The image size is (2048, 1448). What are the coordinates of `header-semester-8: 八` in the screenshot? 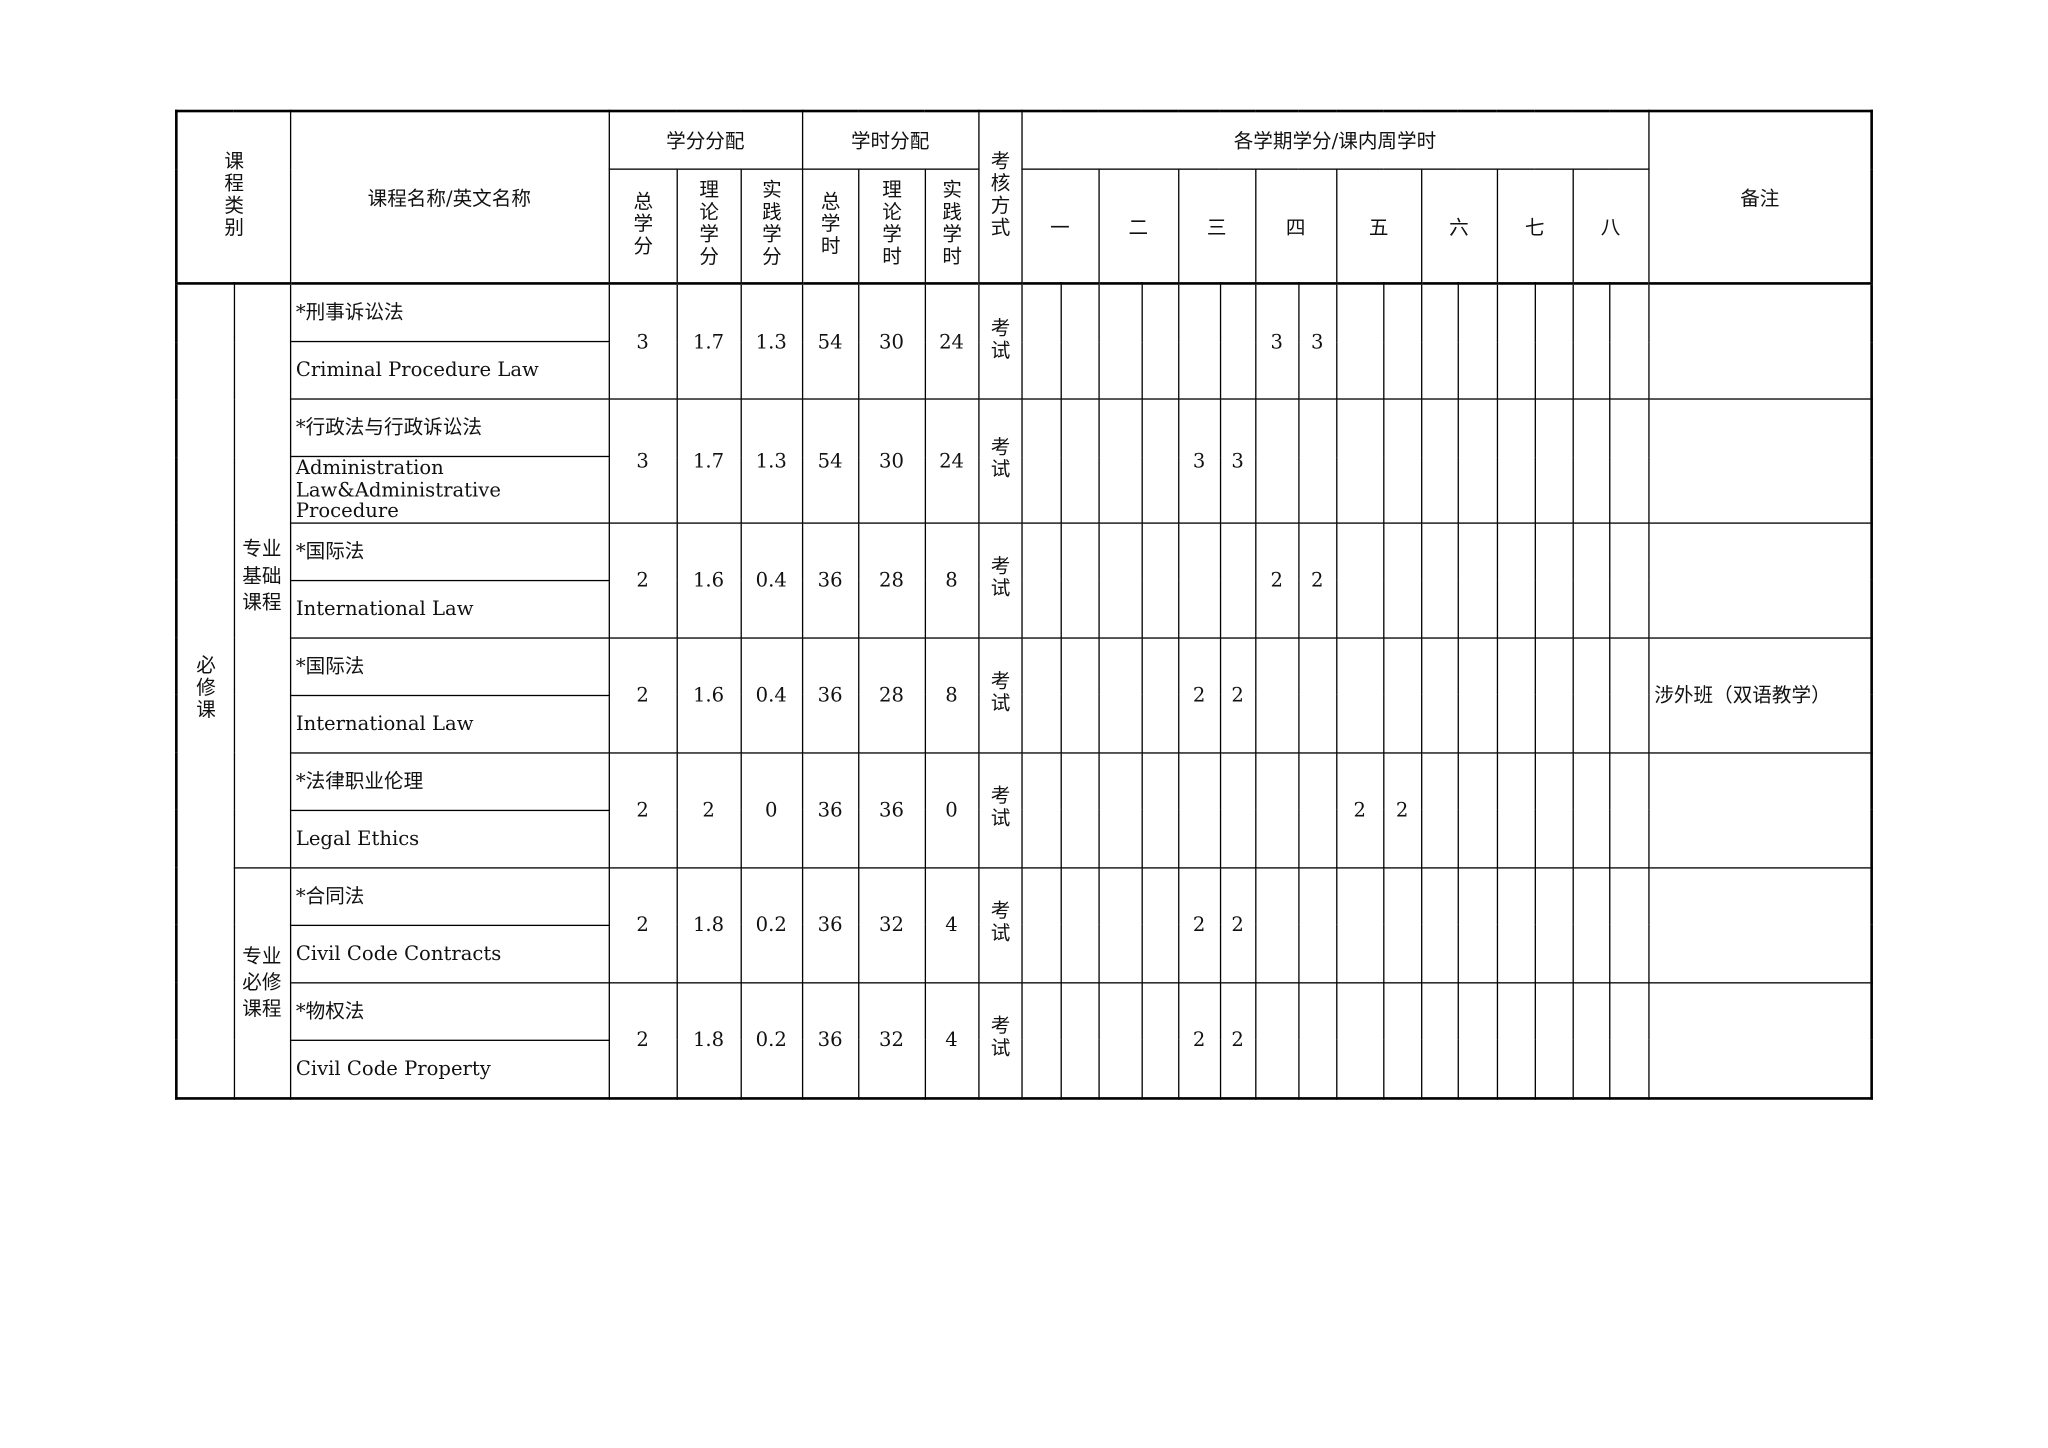 It's located at (1610, 226).